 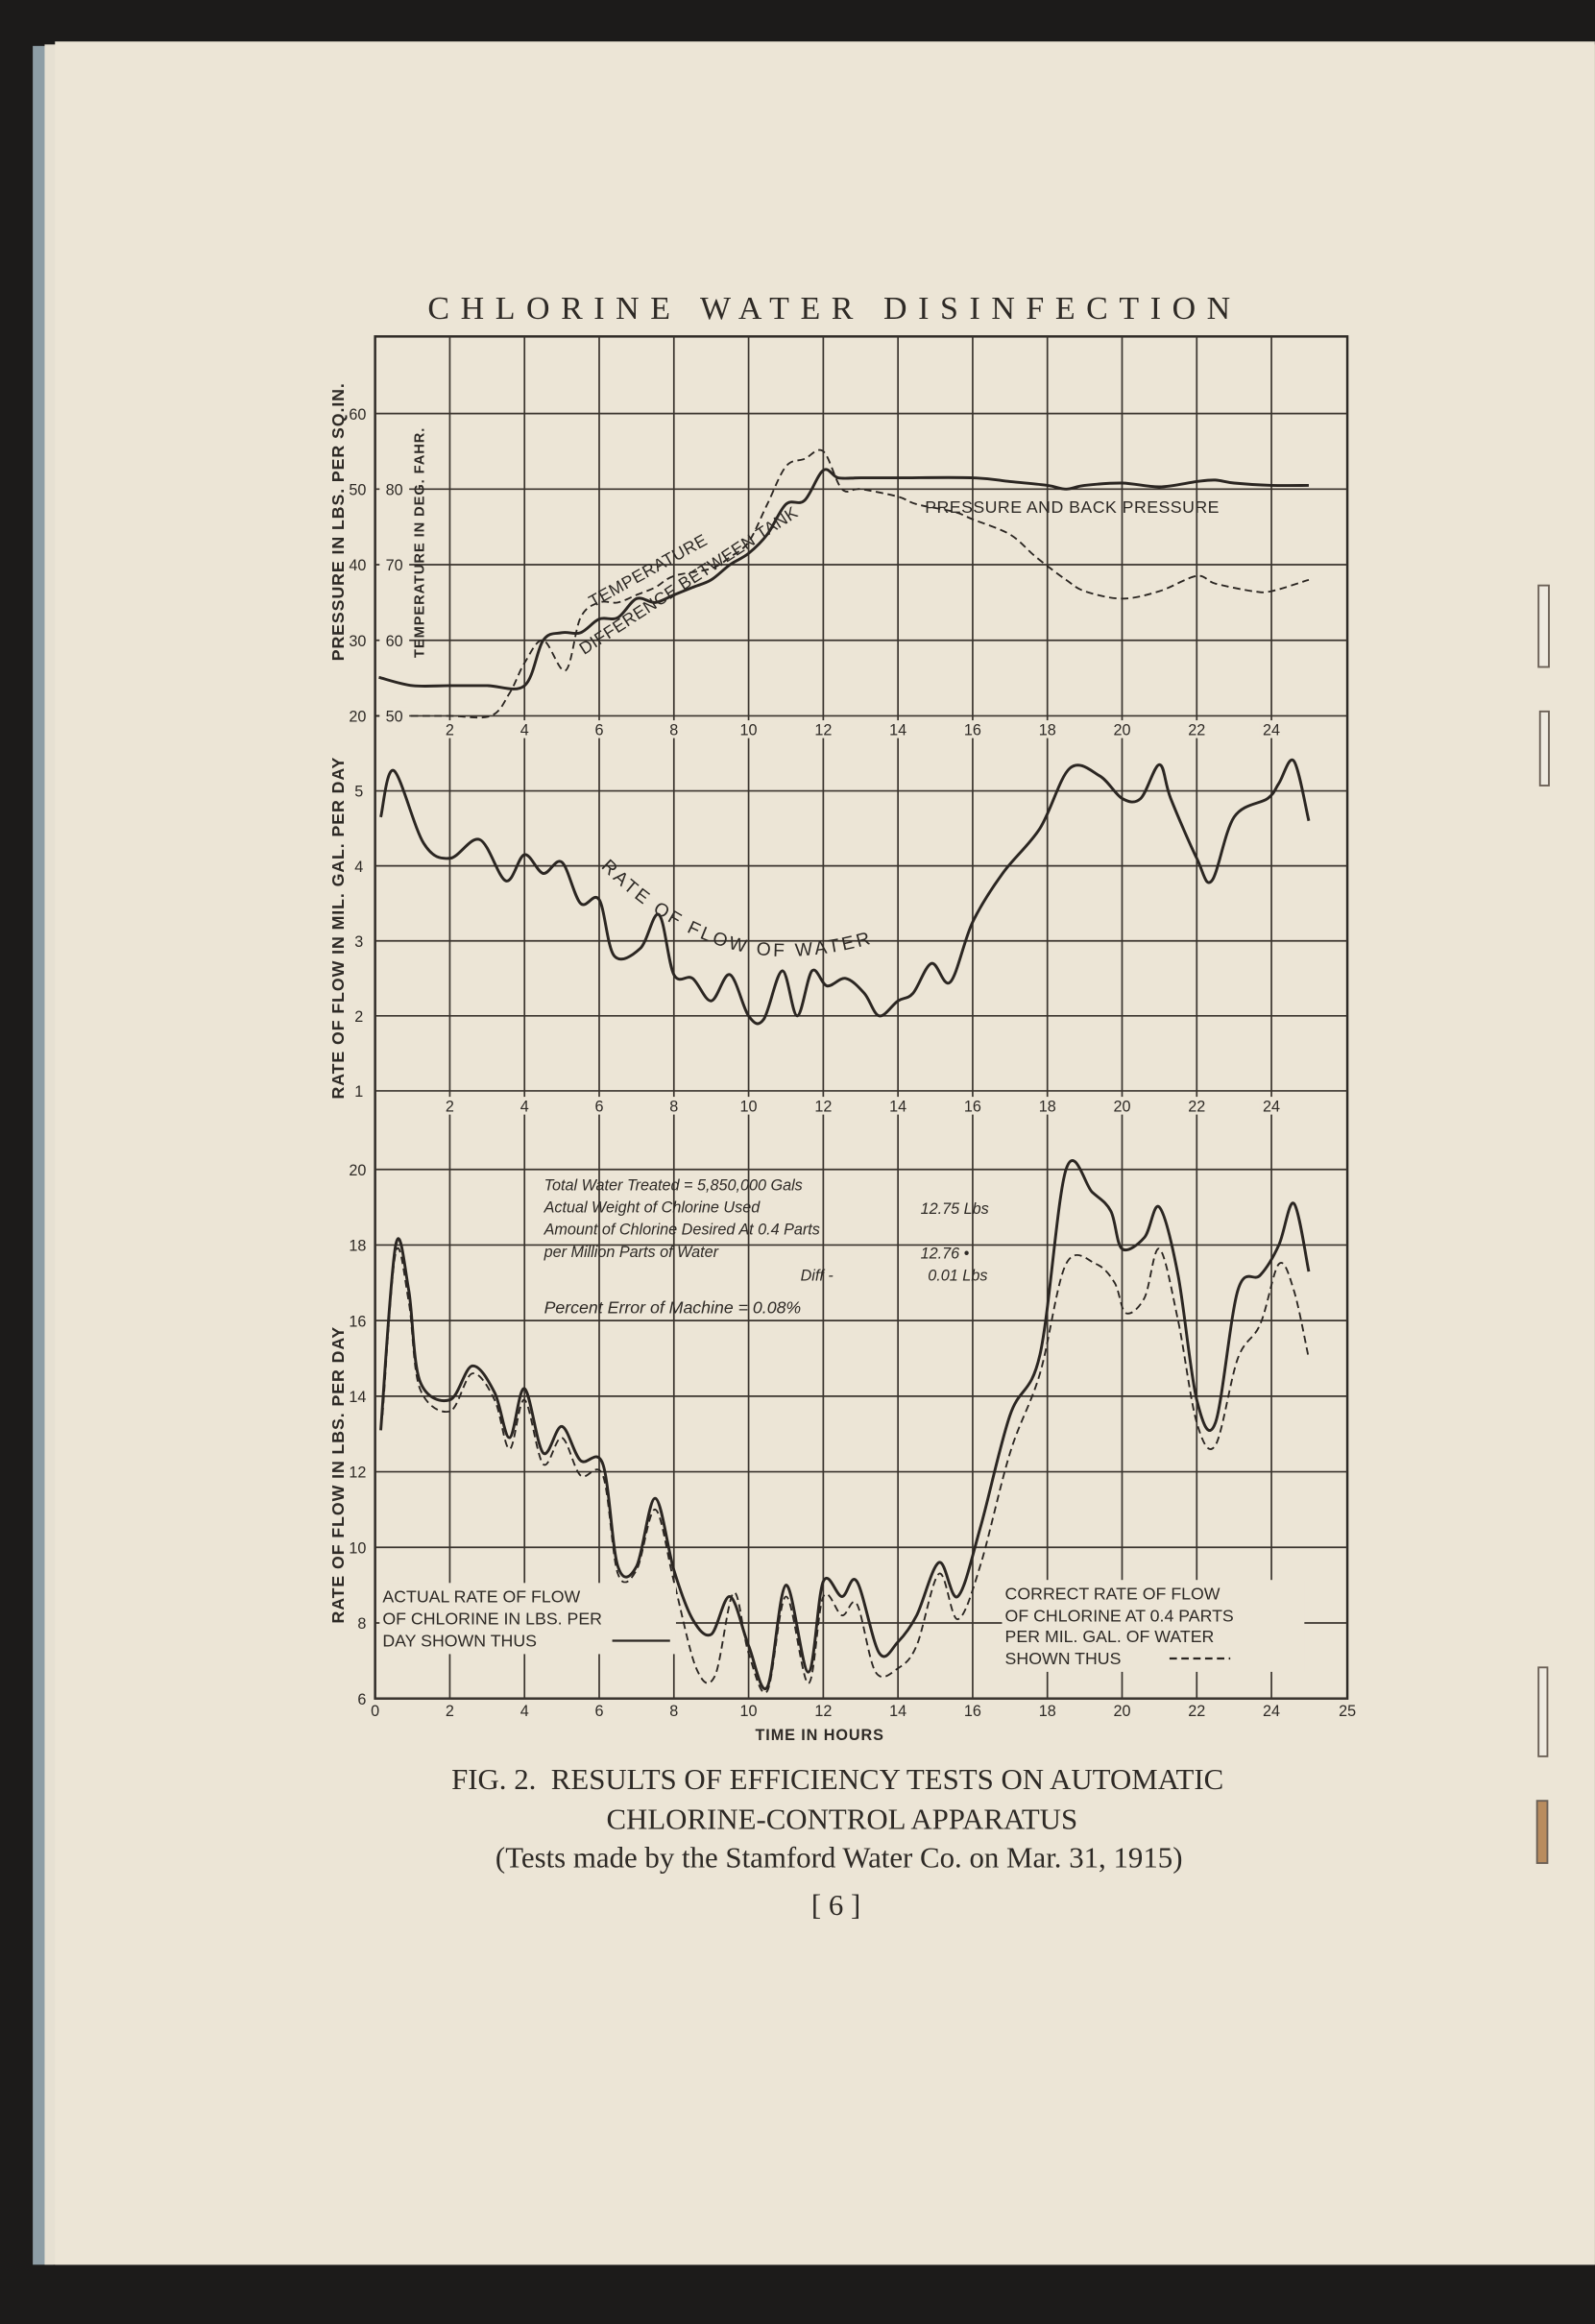 What do you see at coordinates (945, 1254) in the screenshot?
I see `note-desired-value: 12.76 •` at bounding box center [945, 1254].